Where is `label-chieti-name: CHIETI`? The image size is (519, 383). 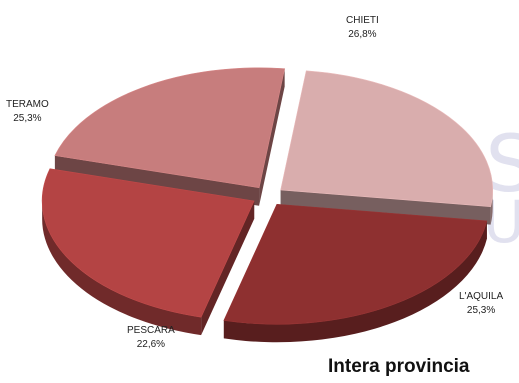
label-chieti-name: CHIETI is located at coordinates (362, 20).